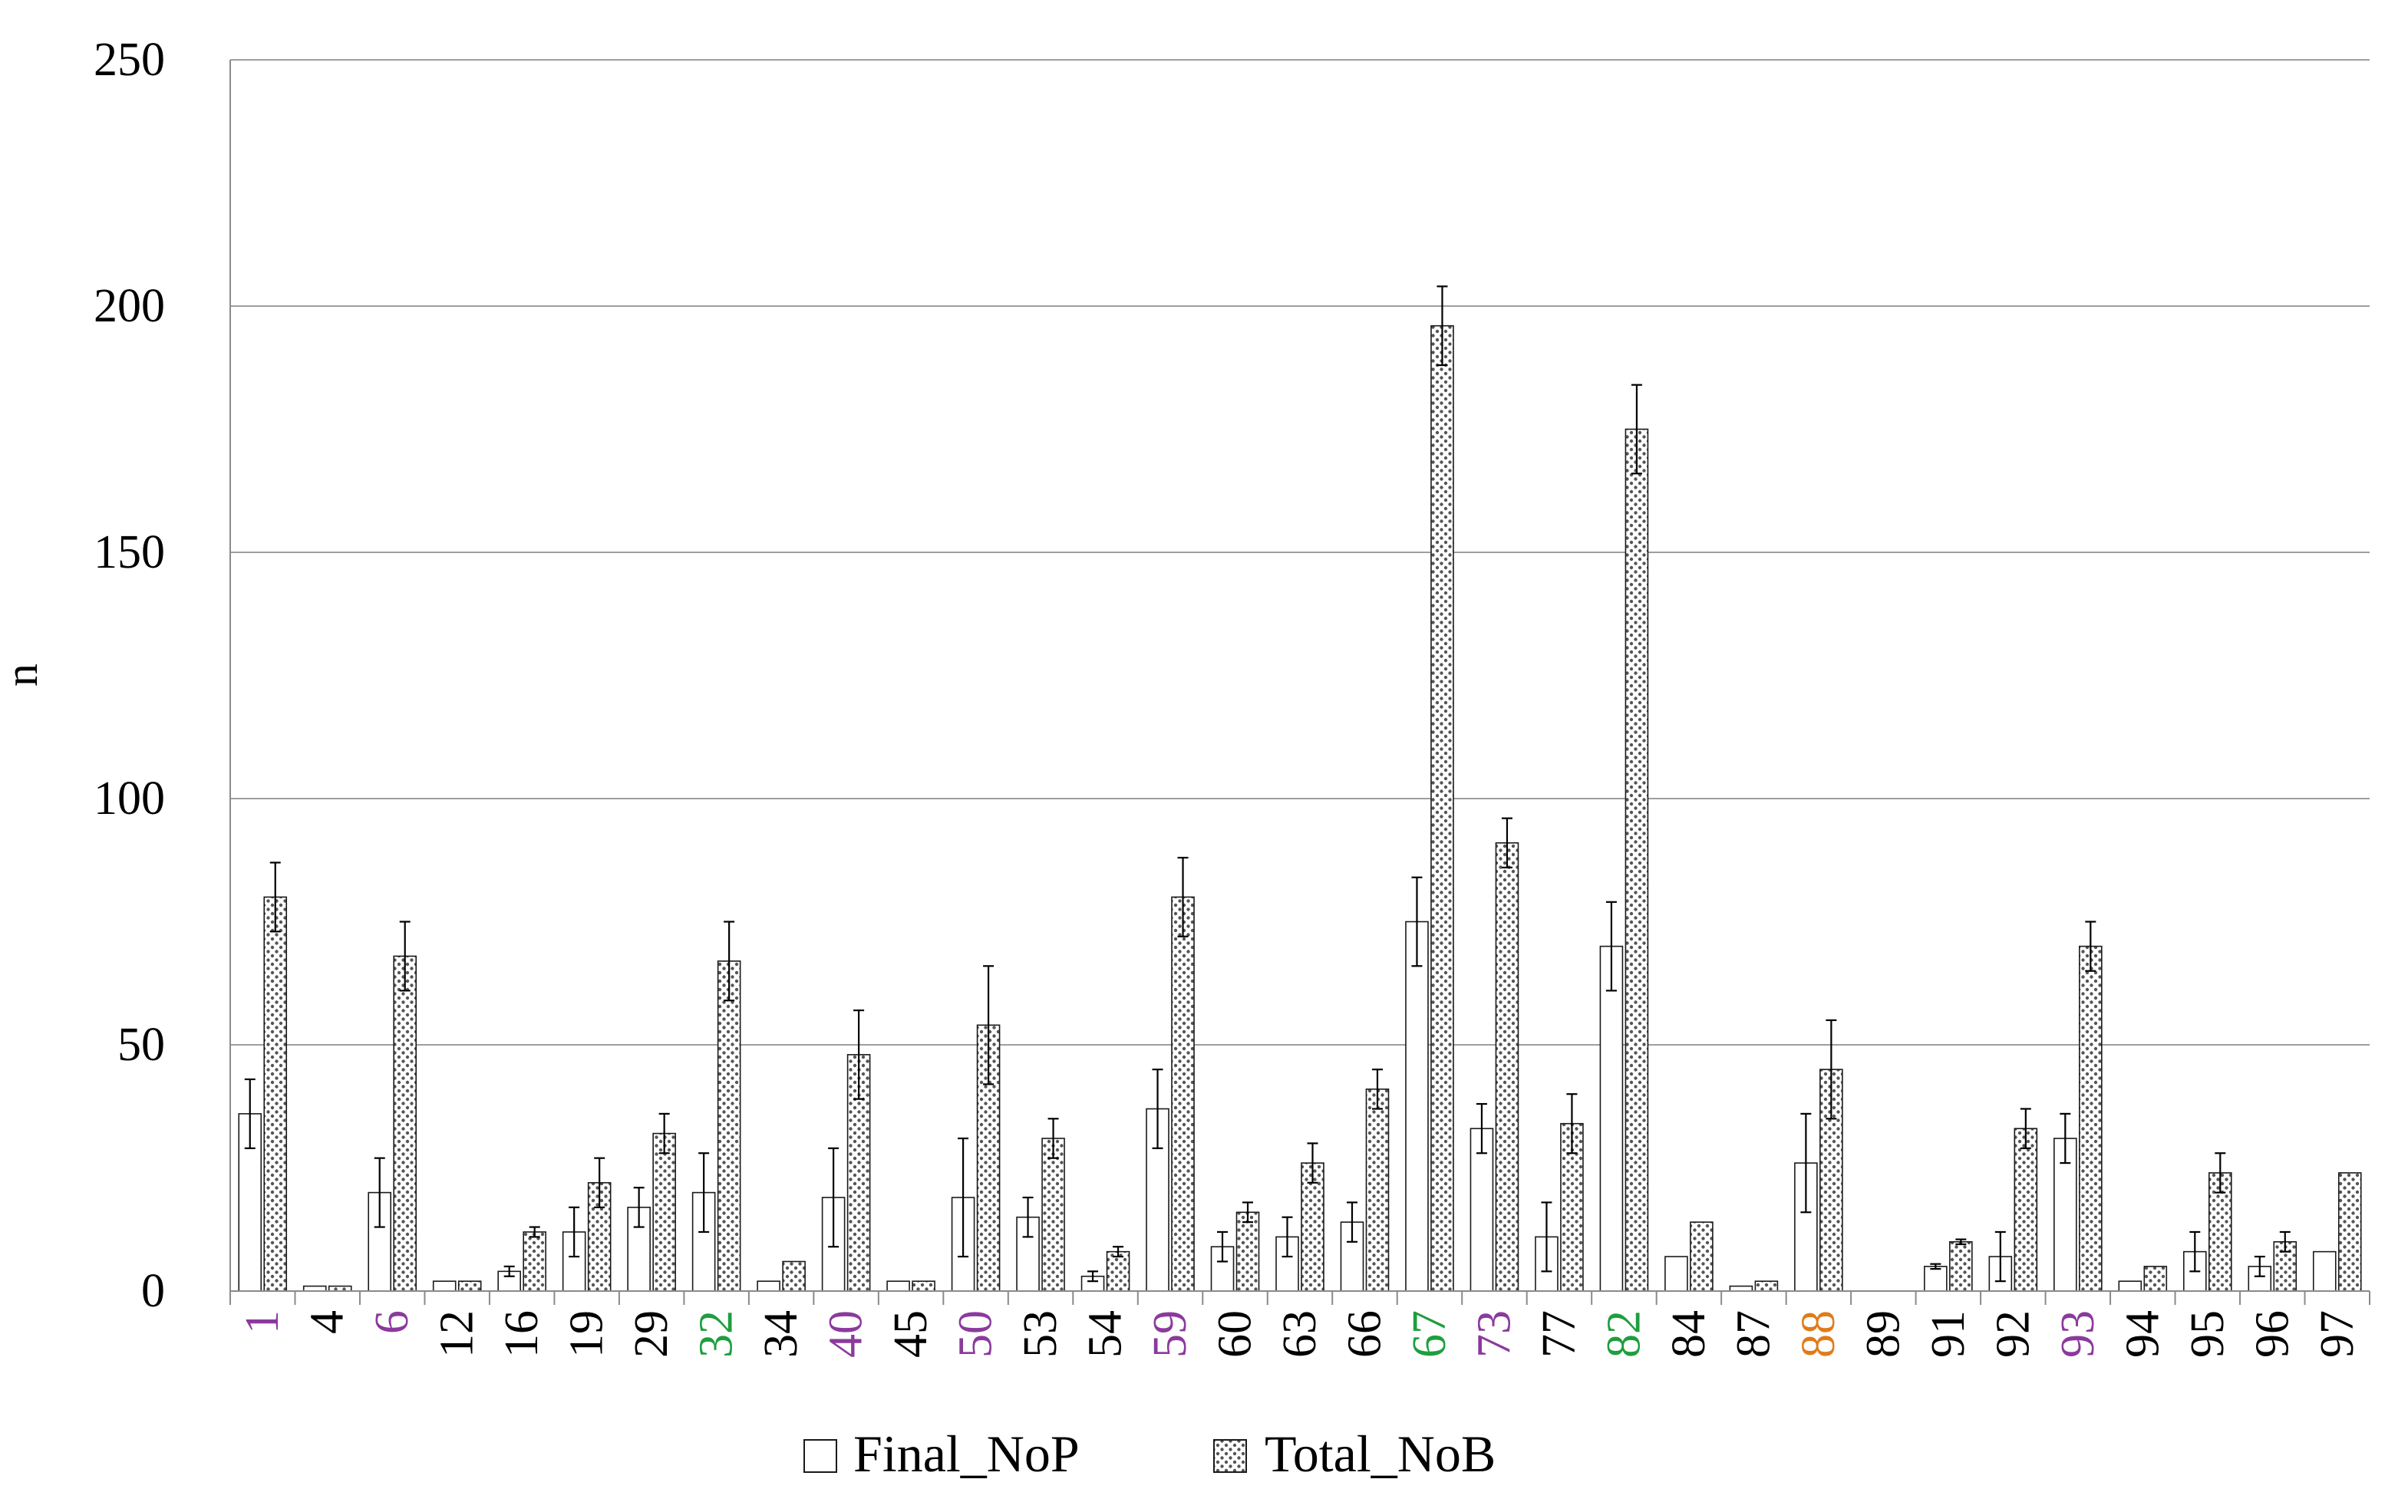  What do you see at coordinates (23, 675) in the screenshot?
I see `y-axis-label: n` at bounding box center [23, 675].